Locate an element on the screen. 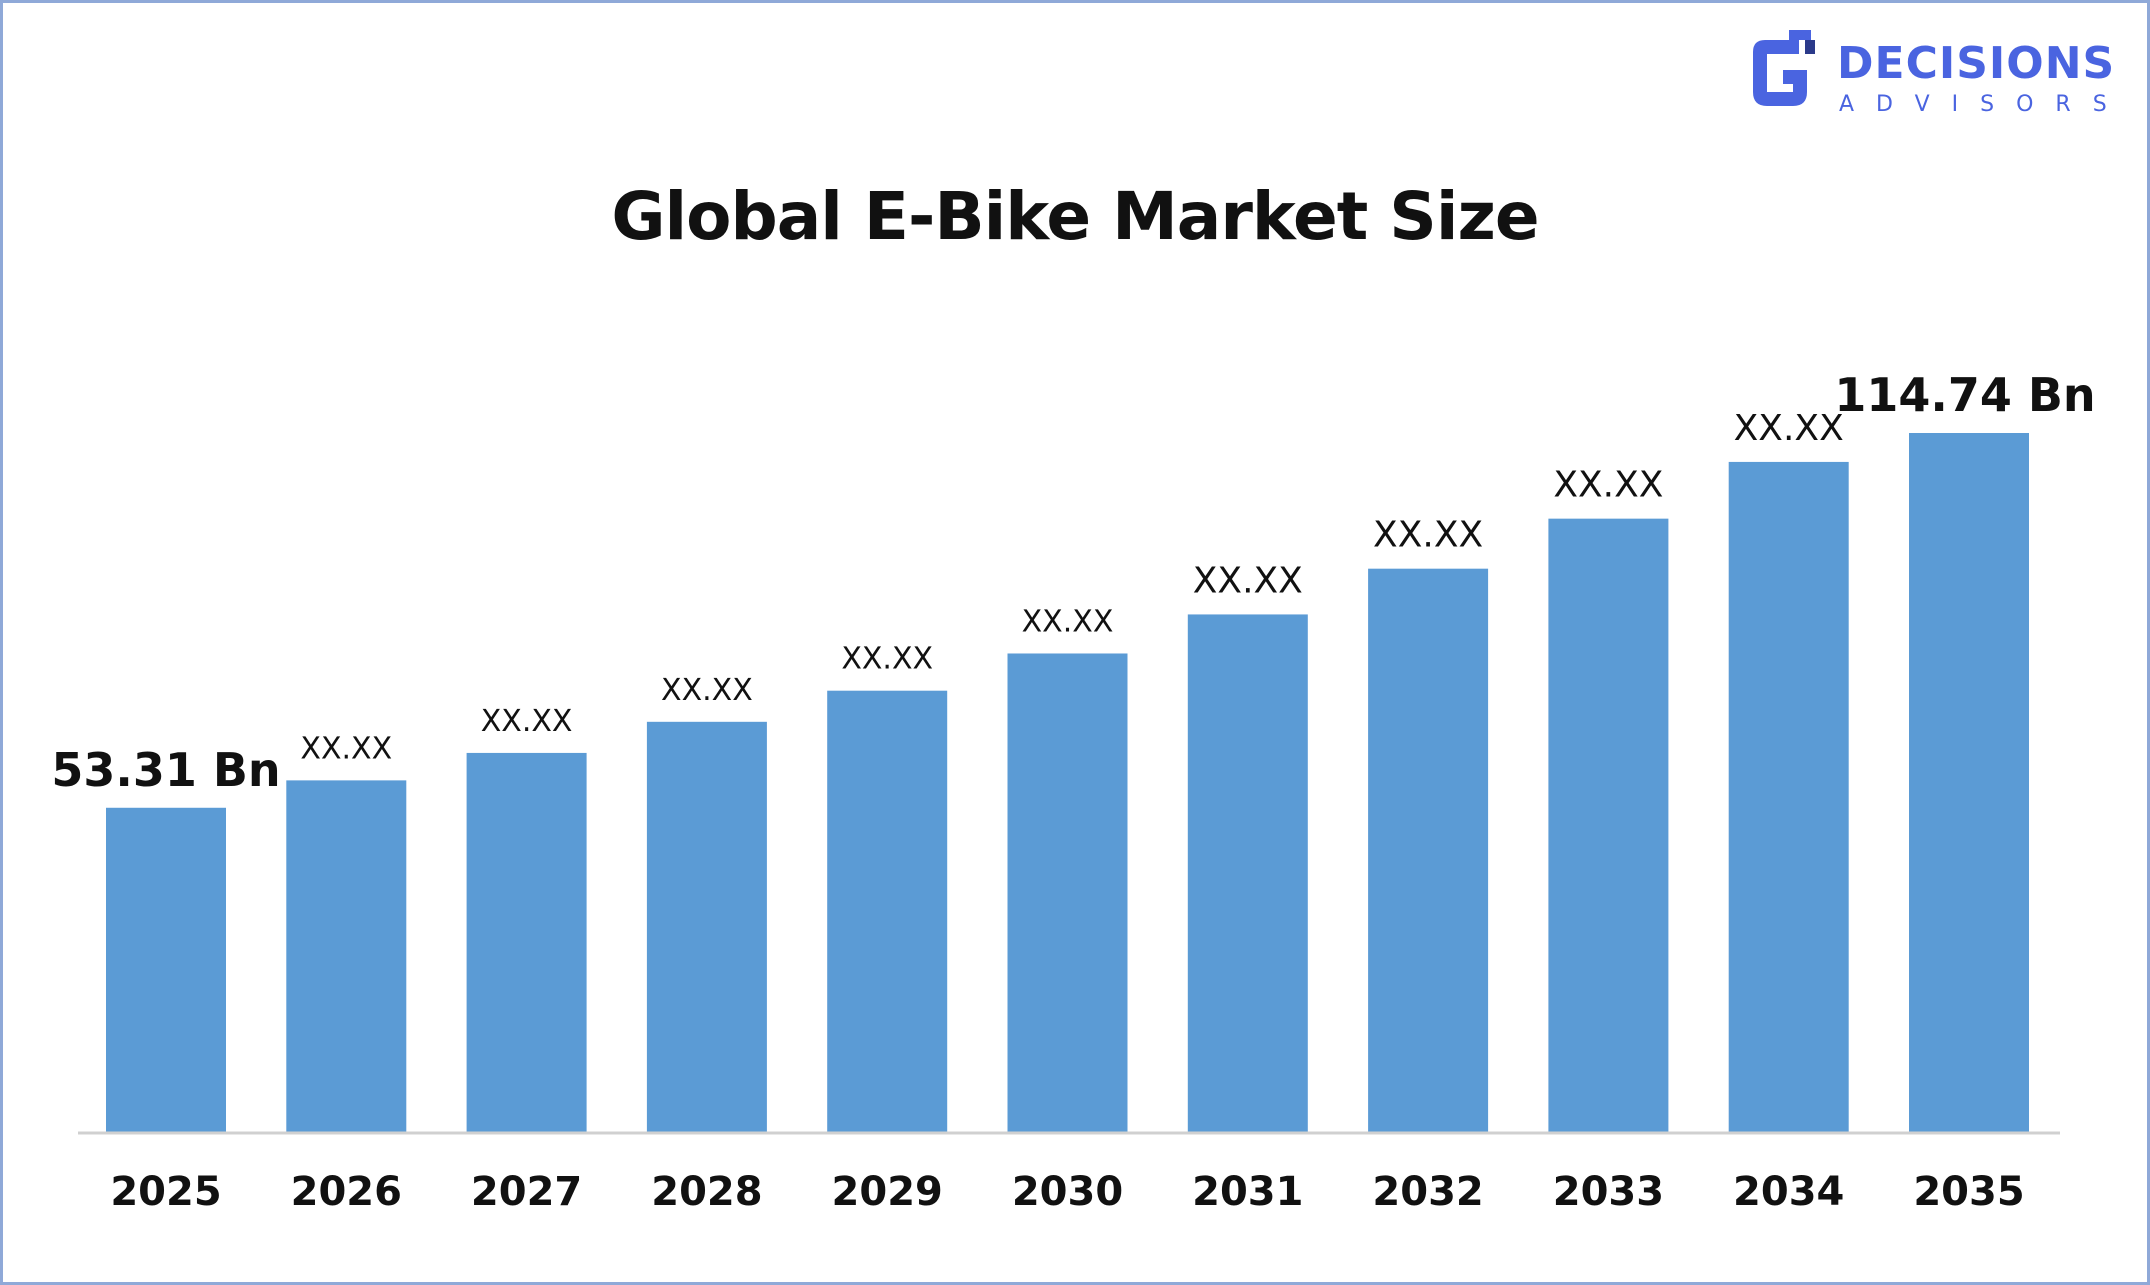 The height and width of the screenshot is (1285, 2150). brand-logo-icon is located at coordinates (1784, 68).